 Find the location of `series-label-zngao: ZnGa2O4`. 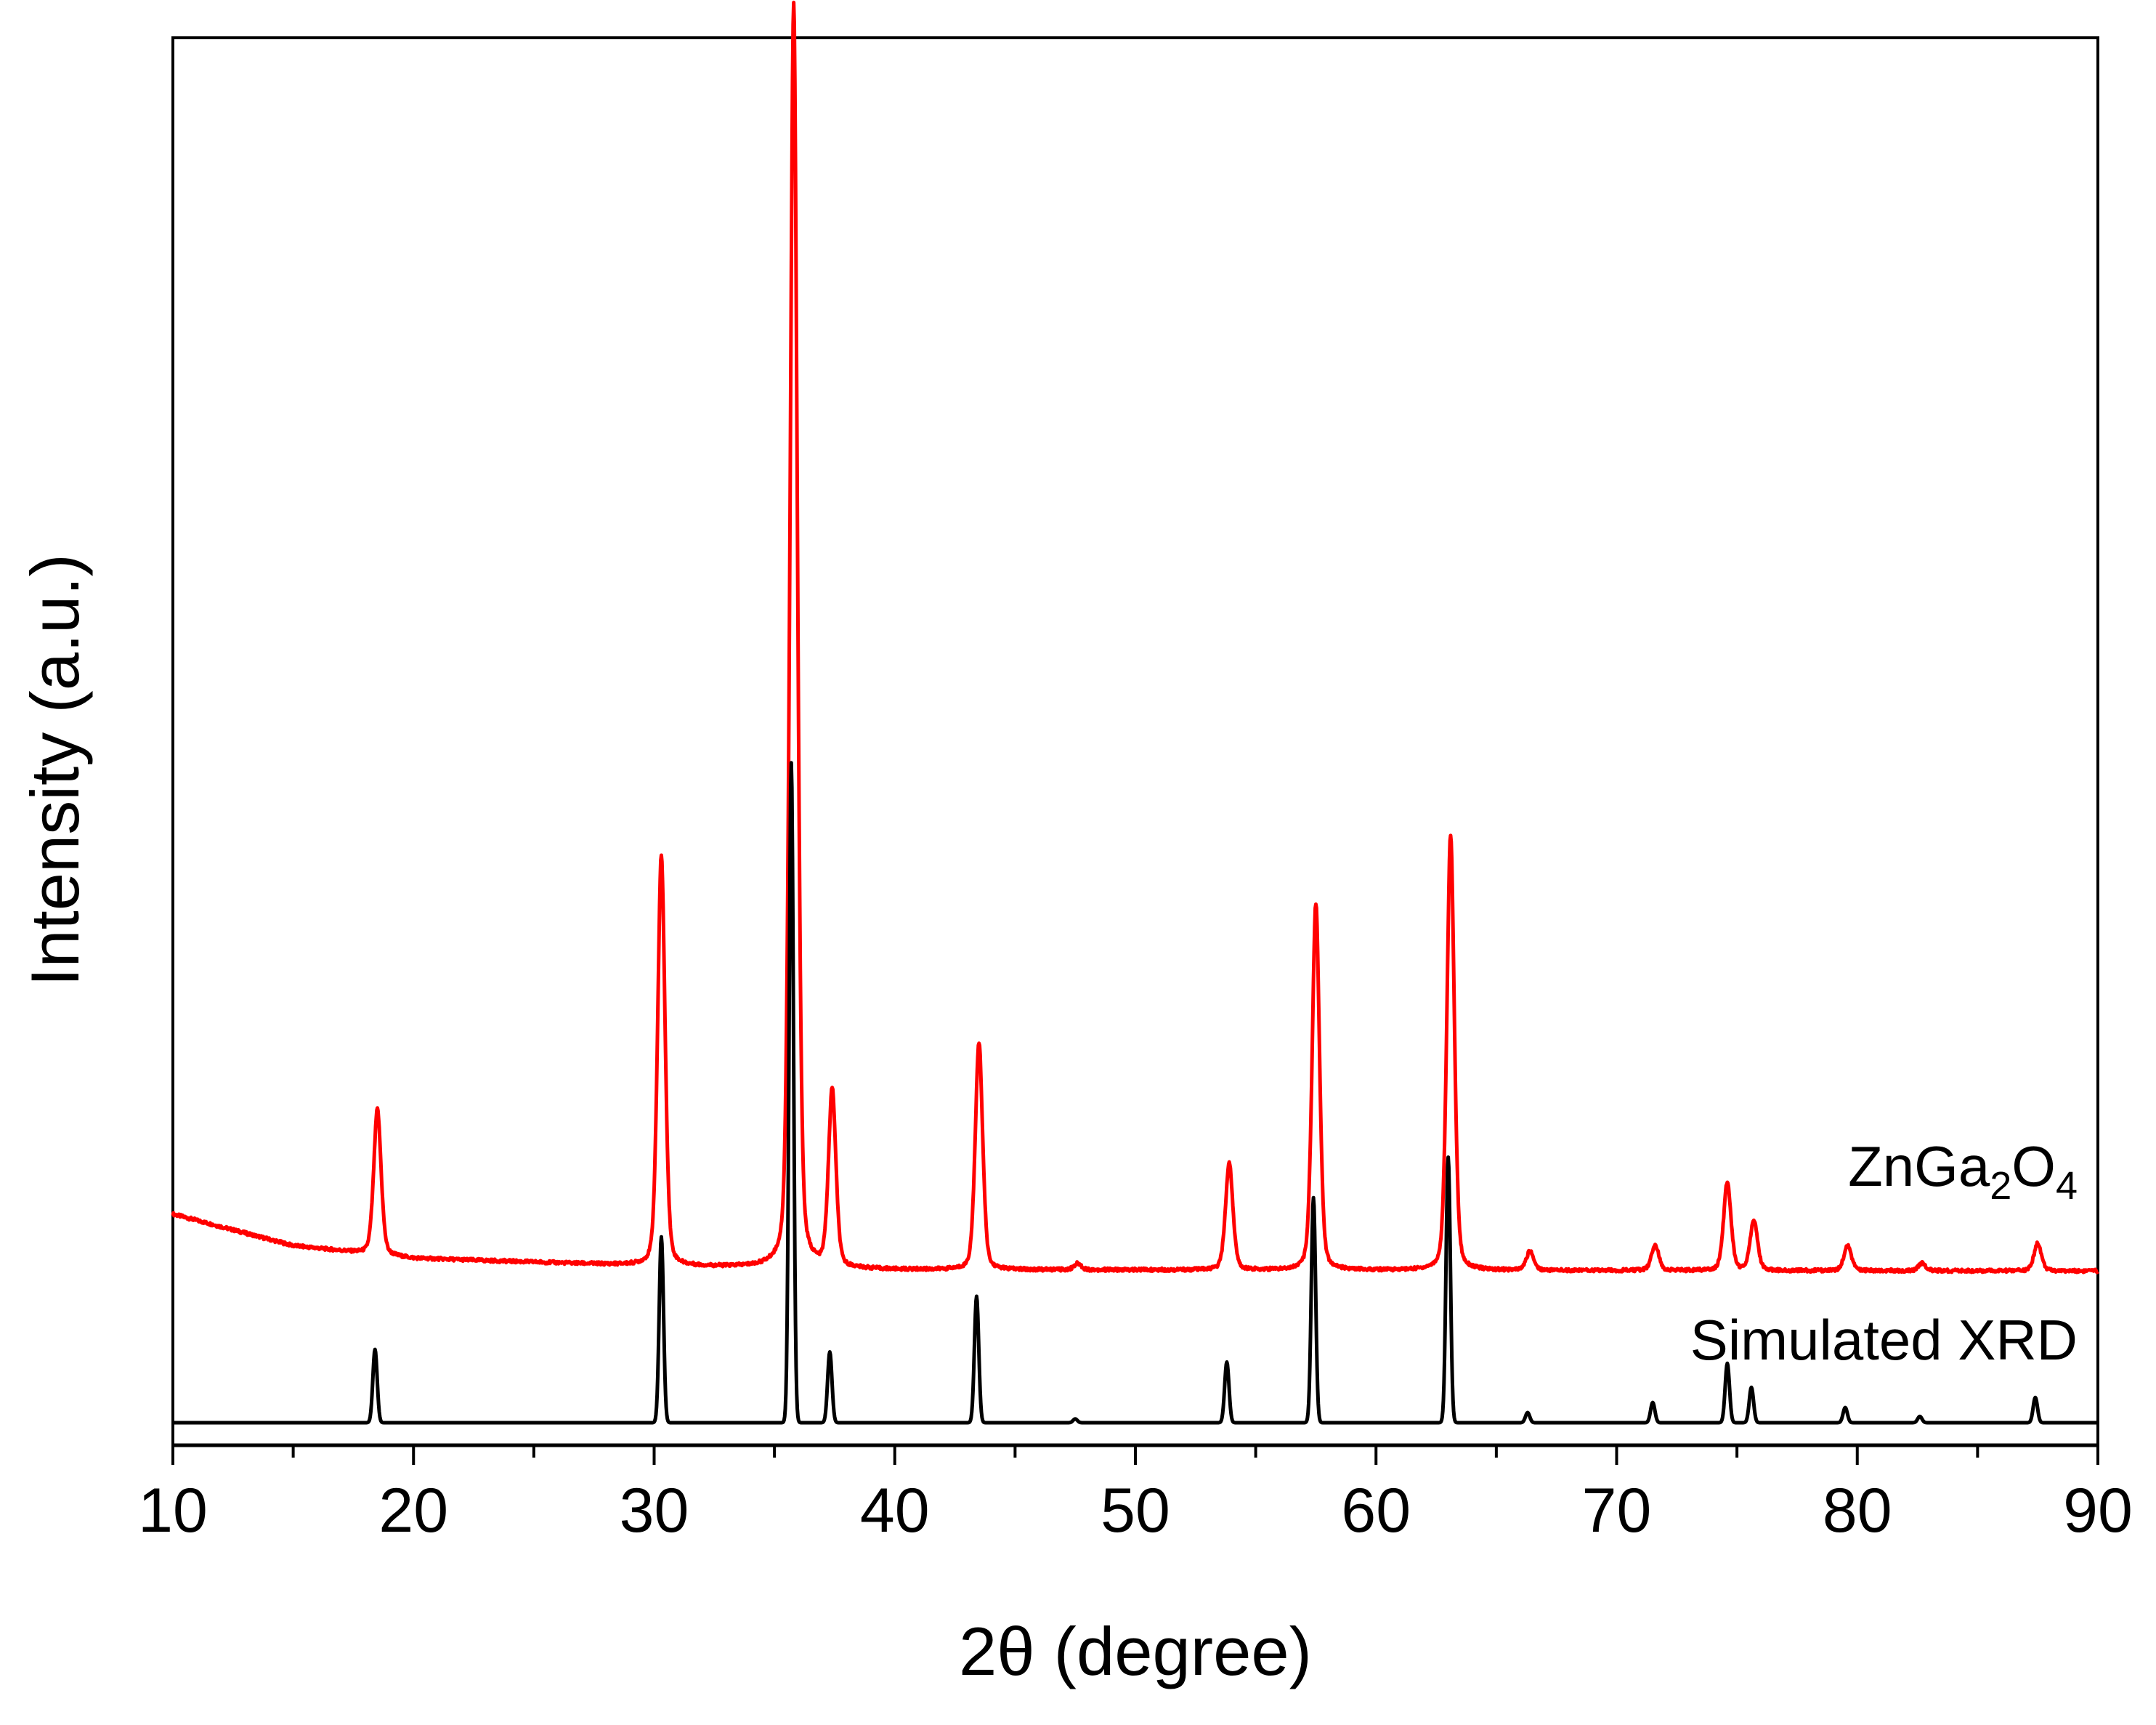

series-label-zngao: ZnGa2O4 is located at coordinates (1963, 1171).